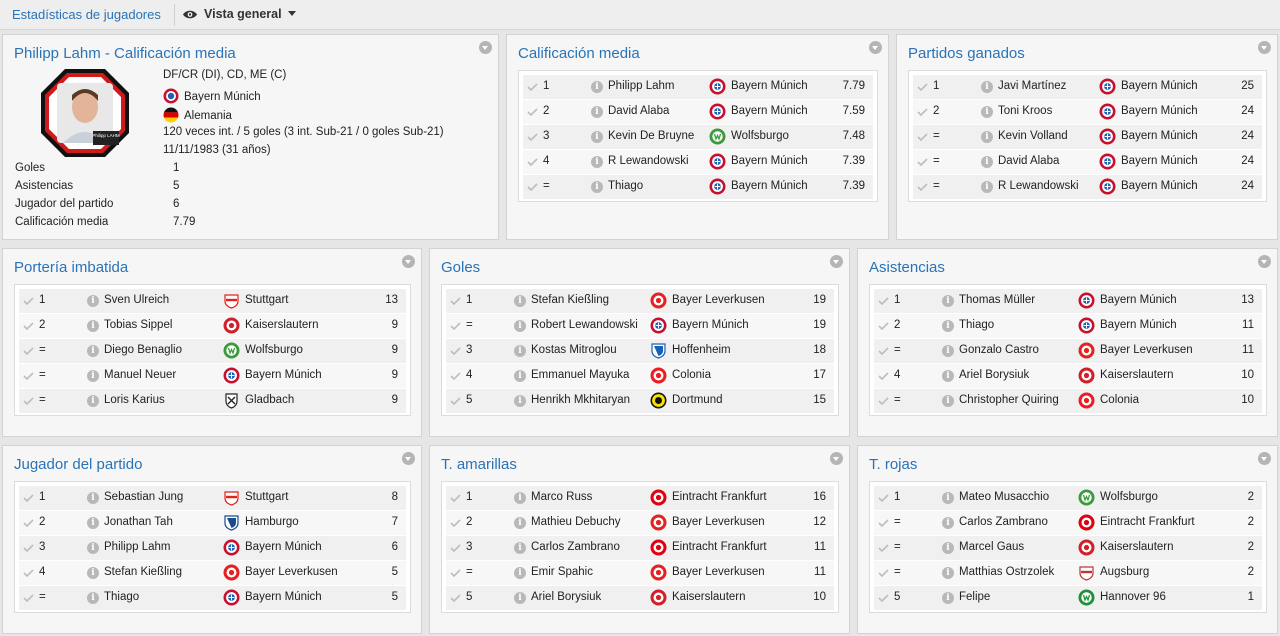 The height and width of the screenshot is (636, 1280). I want to click on team-name: Kaiserslautern, so click(282, 325).